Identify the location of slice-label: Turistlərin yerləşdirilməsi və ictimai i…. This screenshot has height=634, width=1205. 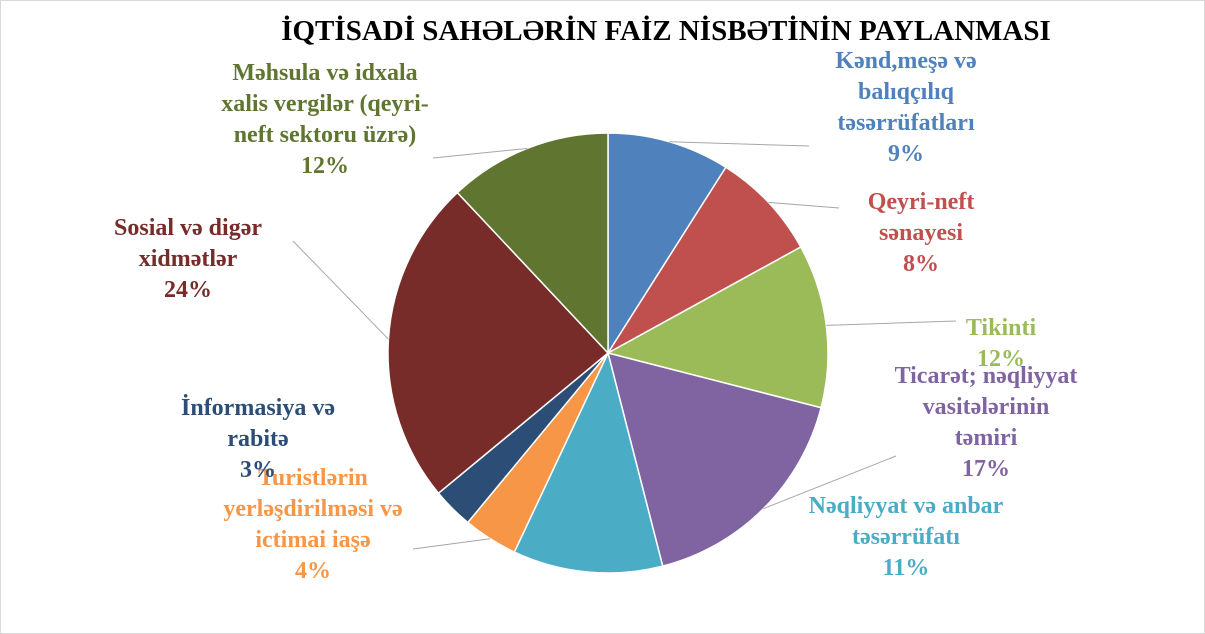
(313, 525).